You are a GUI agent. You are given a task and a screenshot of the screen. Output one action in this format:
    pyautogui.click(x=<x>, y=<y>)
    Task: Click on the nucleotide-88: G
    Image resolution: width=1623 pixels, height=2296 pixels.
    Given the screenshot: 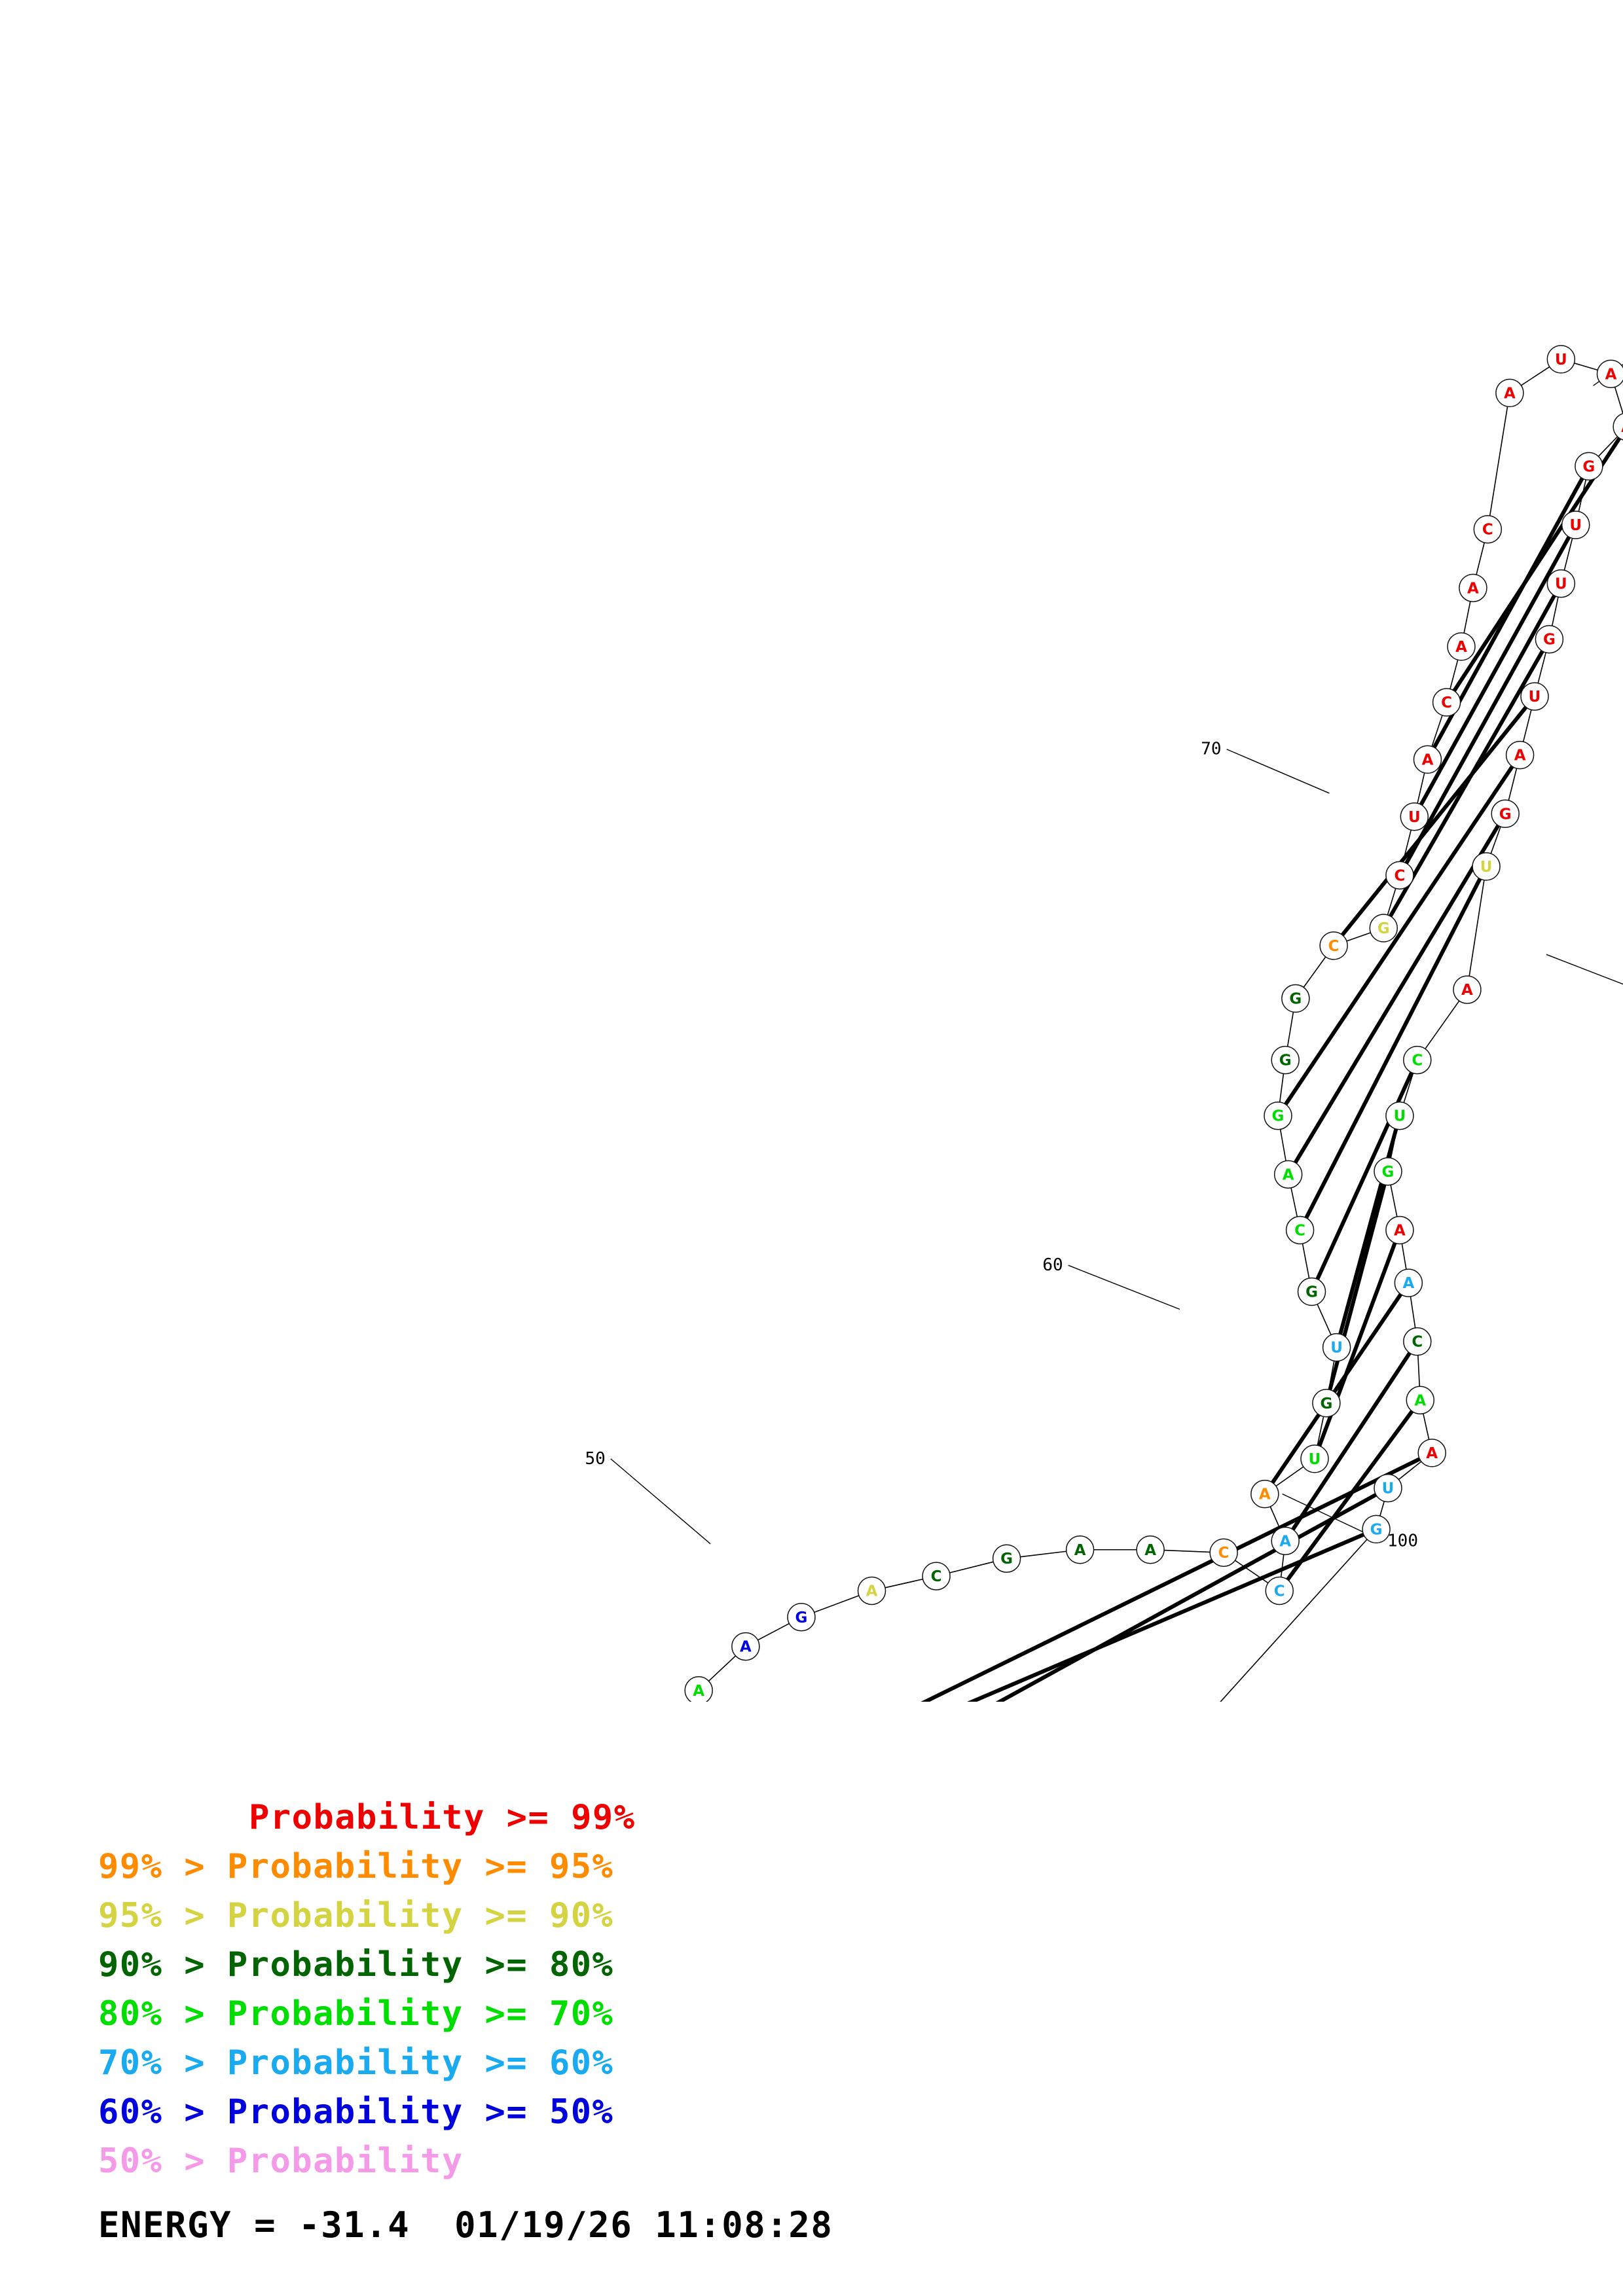 What is the action you would take?
    pyautogui.click(x=1505, y=814)
    